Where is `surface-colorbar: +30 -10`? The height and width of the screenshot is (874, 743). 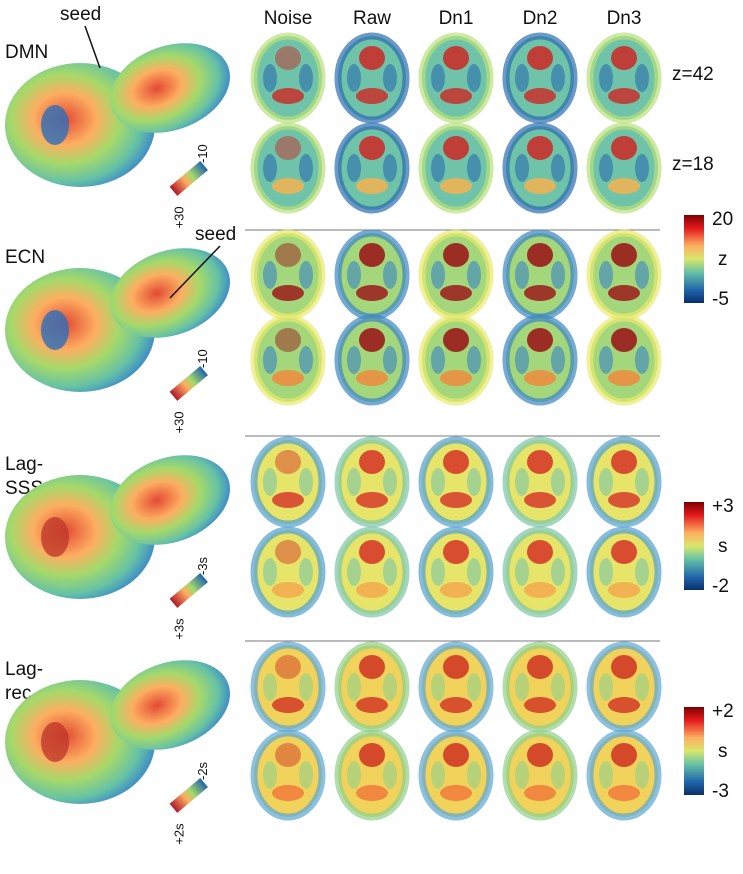
surface-colorbar: +30 -10 is located at coordinates (189, 391).